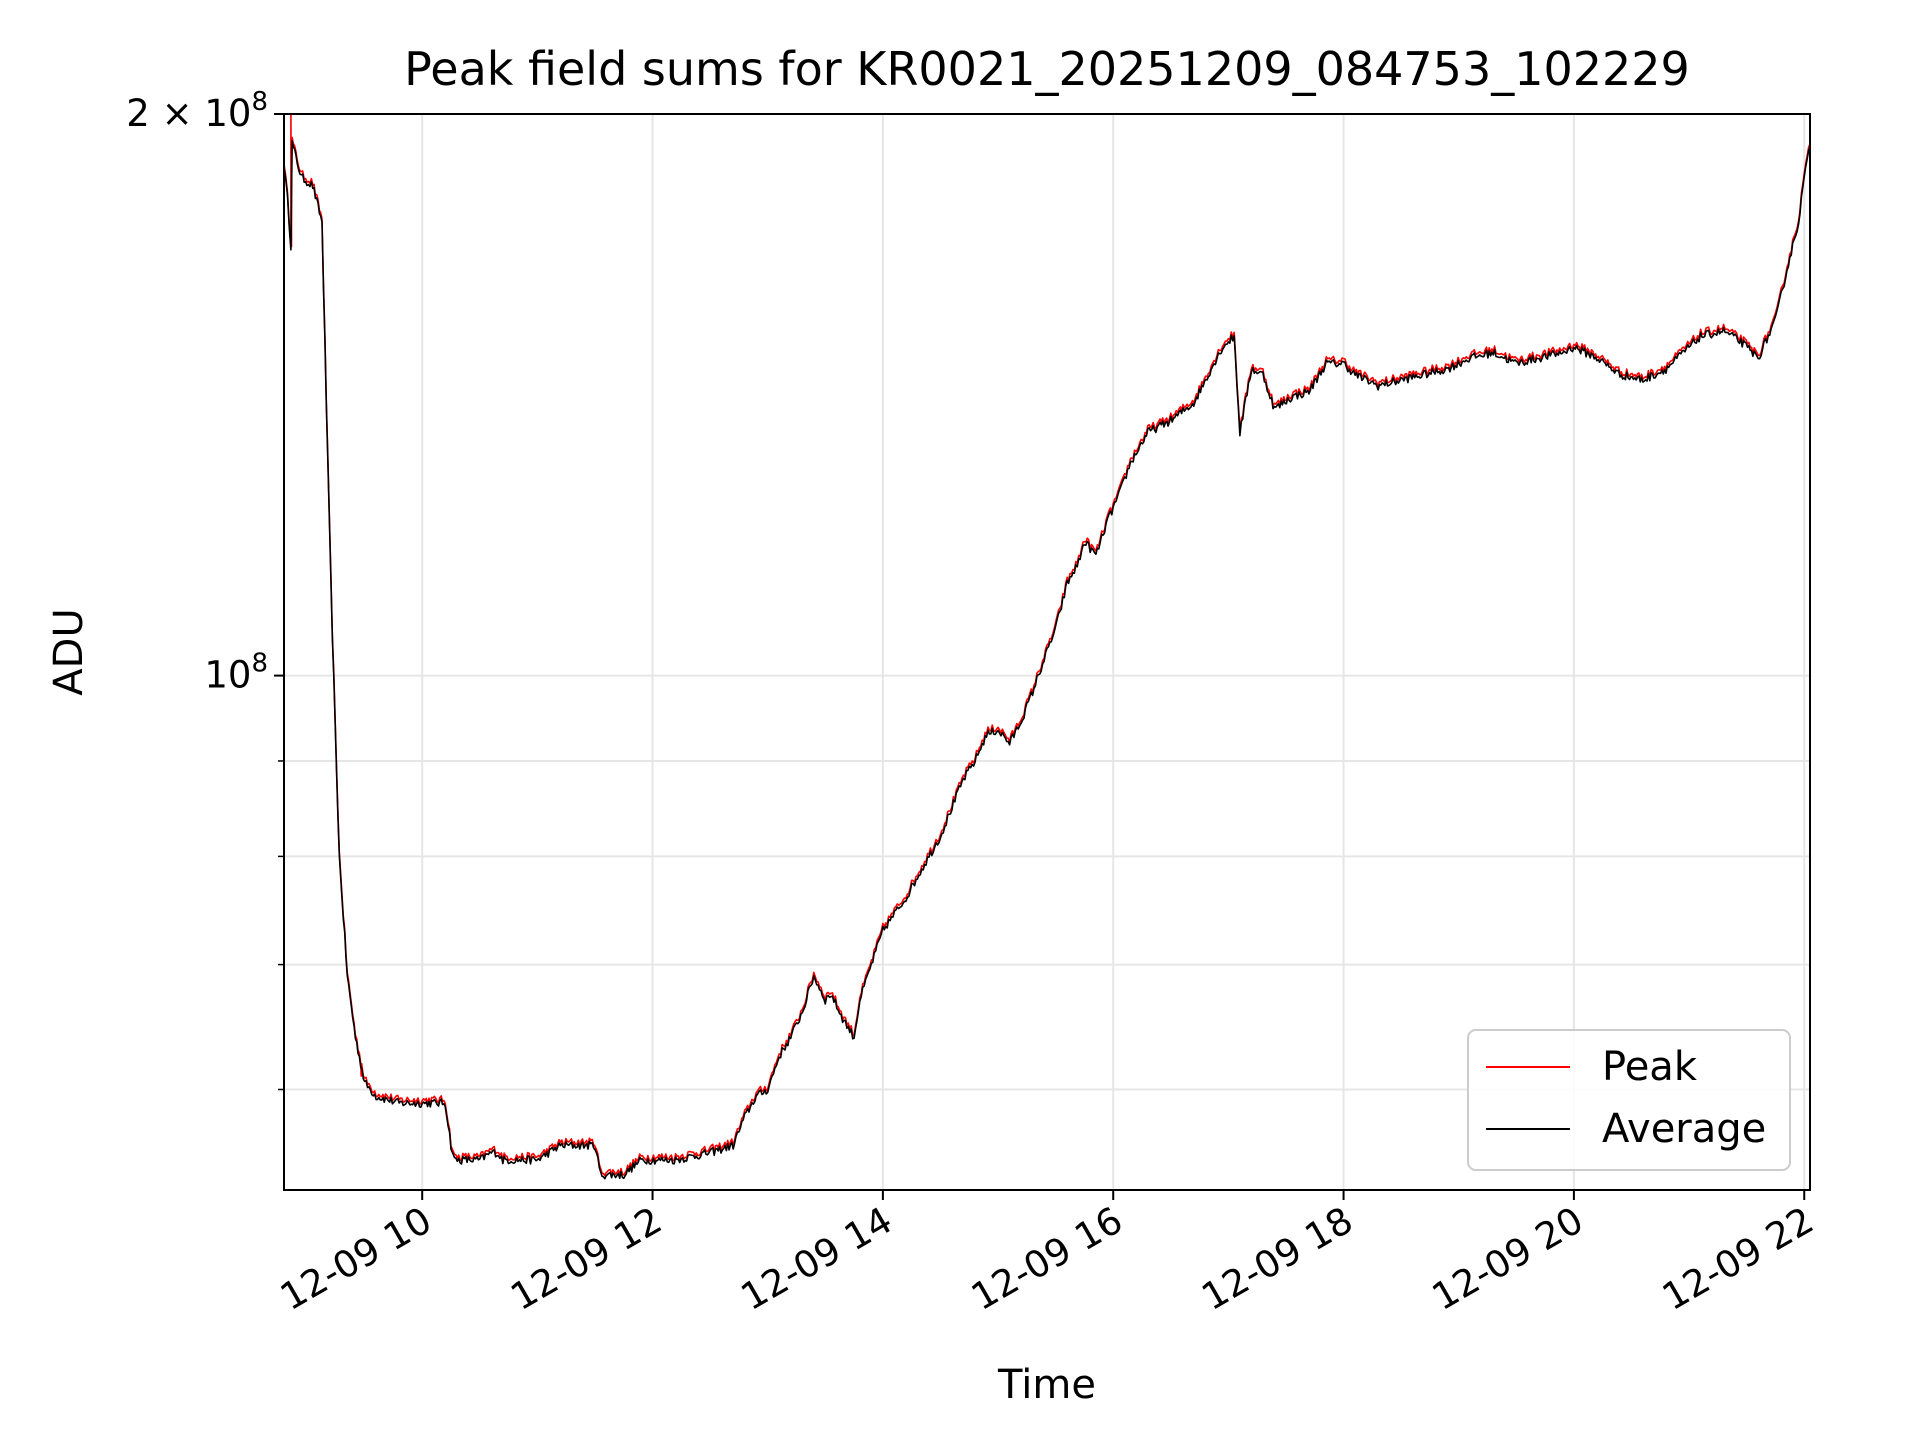  I want to click on legend: Peak Average, so click(1629, 1100).